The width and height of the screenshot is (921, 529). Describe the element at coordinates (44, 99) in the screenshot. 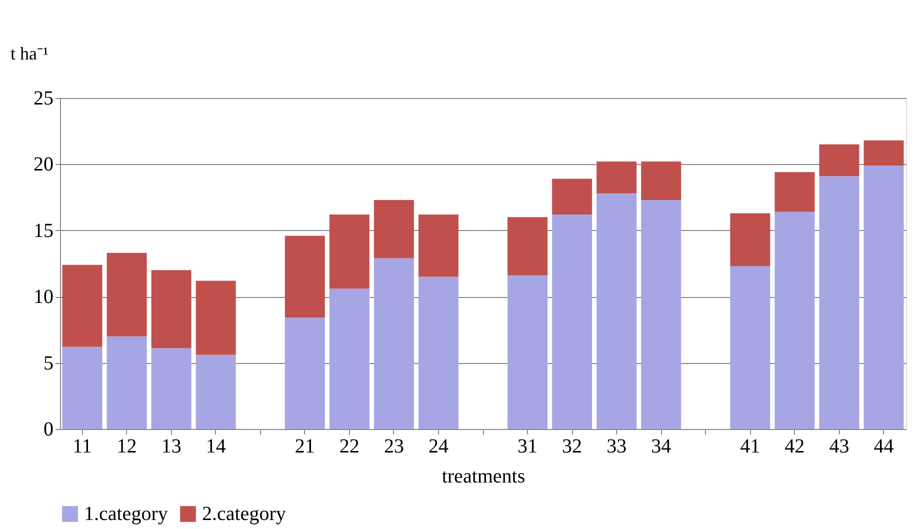

I see `y-tick-label: 25` at that location.